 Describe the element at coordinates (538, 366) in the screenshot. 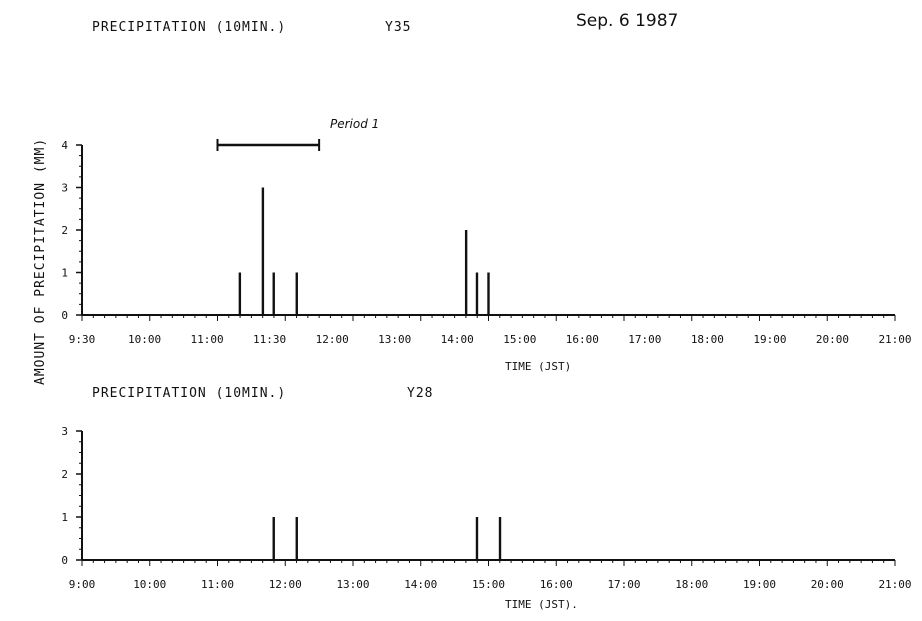

I see `chart1-x-axis-label: TIME (JST)` at that location.